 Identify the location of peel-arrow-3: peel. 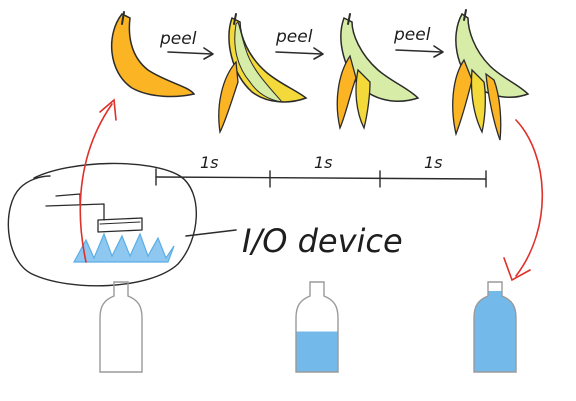
(418, 41).